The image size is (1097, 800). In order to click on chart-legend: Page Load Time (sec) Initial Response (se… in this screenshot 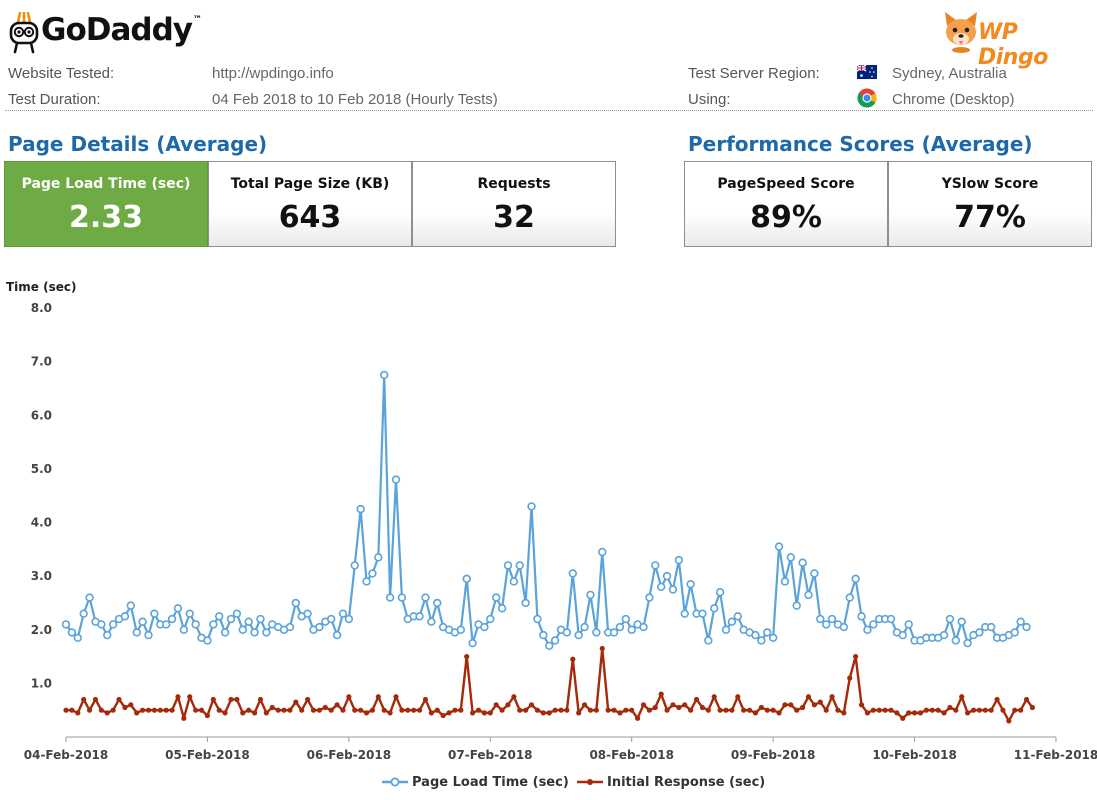, I will do `click(573, 782)`.